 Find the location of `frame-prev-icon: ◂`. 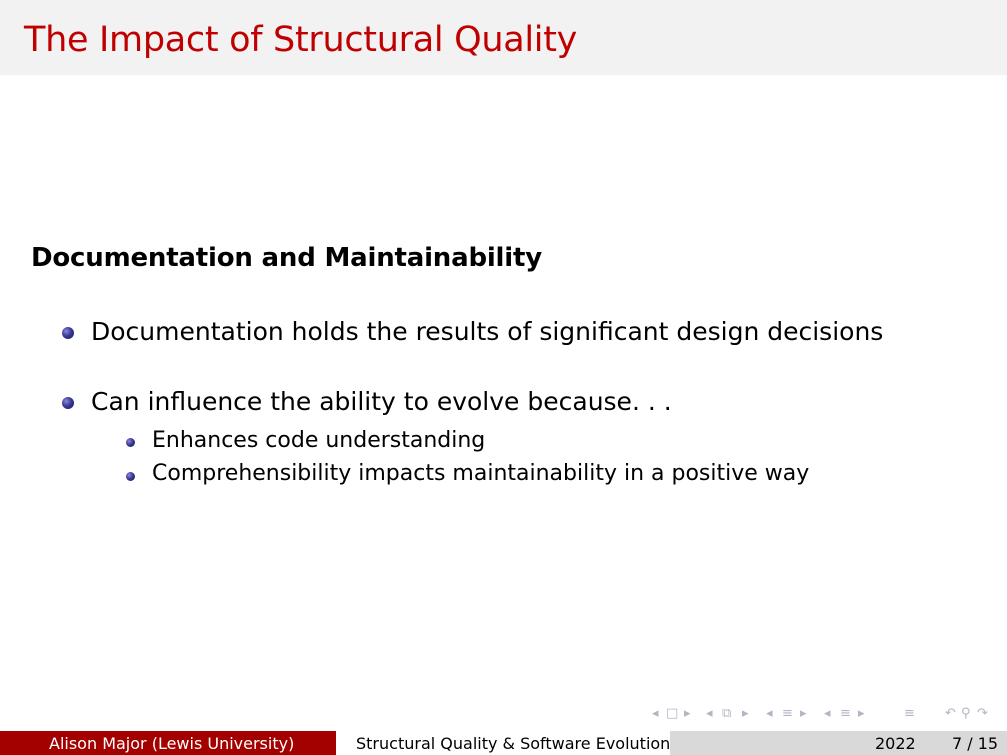

frame-prev-icon: ◂ is located at coordinates (709, 713).